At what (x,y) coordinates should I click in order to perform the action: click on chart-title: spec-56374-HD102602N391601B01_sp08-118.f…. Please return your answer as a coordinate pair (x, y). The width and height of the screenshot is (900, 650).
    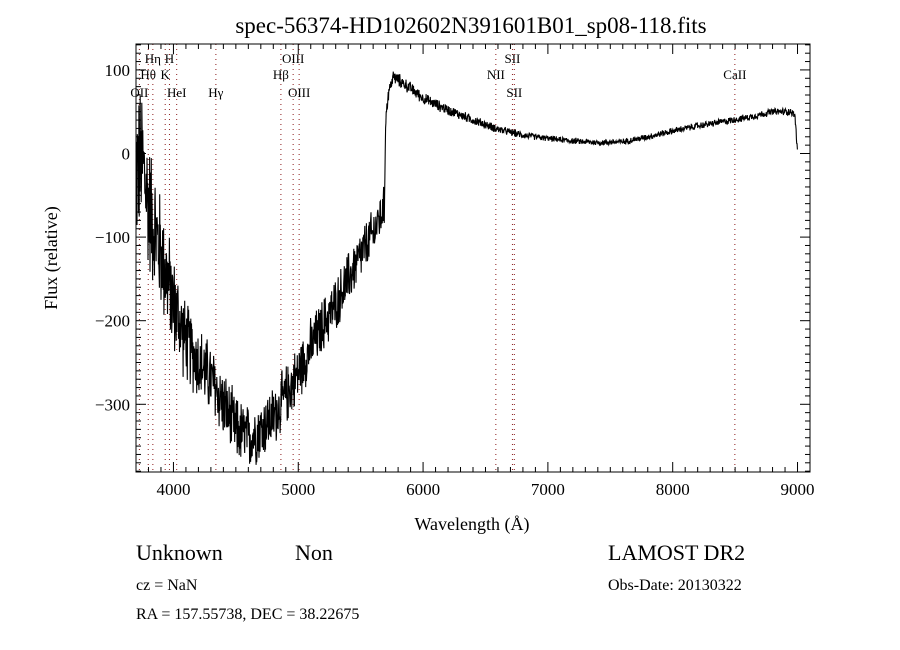
    Looking at the image, I should click on (470, 25).